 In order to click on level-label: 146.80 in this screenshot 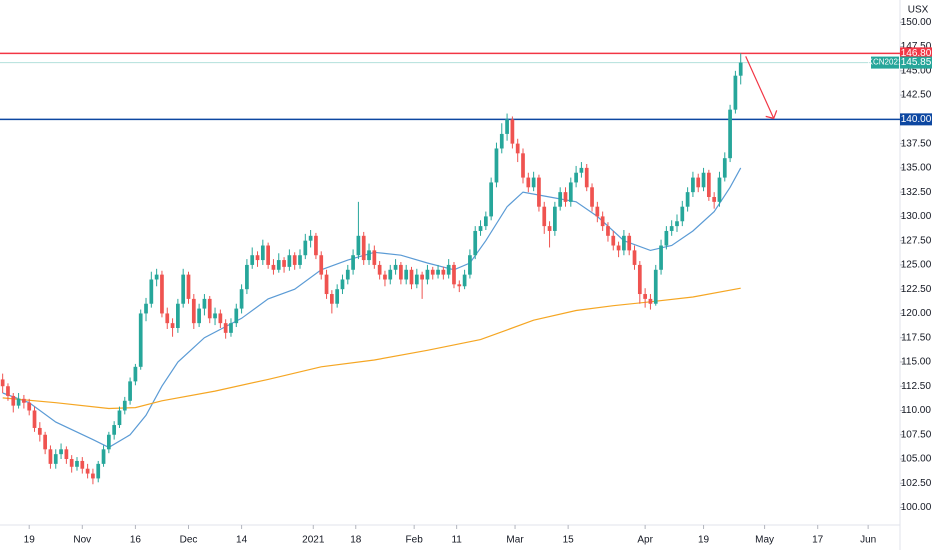, I will do `click(916, 53)`.